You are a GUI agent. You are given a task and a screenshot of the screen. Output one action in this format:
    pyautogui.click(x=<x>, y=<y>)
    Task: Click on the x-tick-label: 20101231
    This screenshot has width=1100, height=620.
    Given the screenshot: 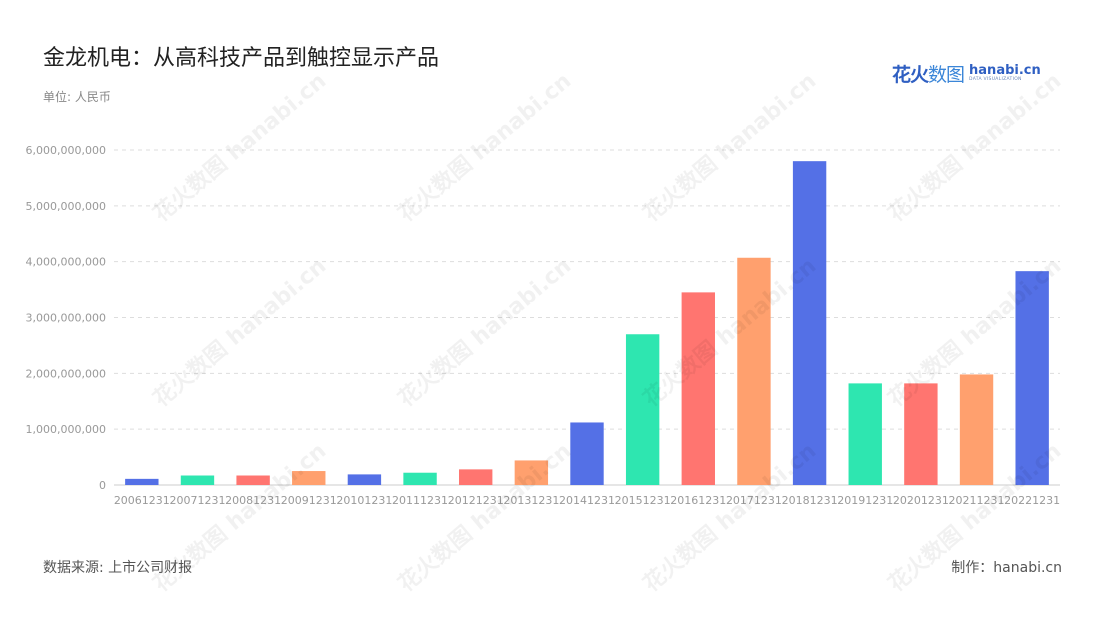 What is the action you would take?
    pyautogui.click(x=364, y=500)
    